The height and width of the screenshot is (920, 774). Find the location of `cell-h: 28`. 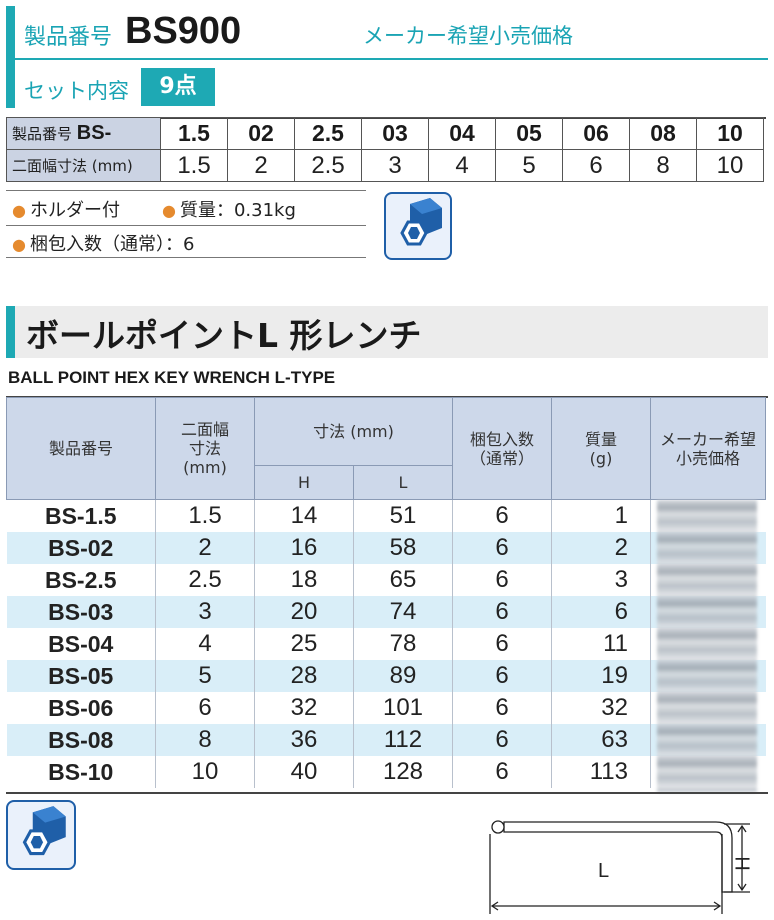

cell-h: 28 is located at coordinates (304, 676).